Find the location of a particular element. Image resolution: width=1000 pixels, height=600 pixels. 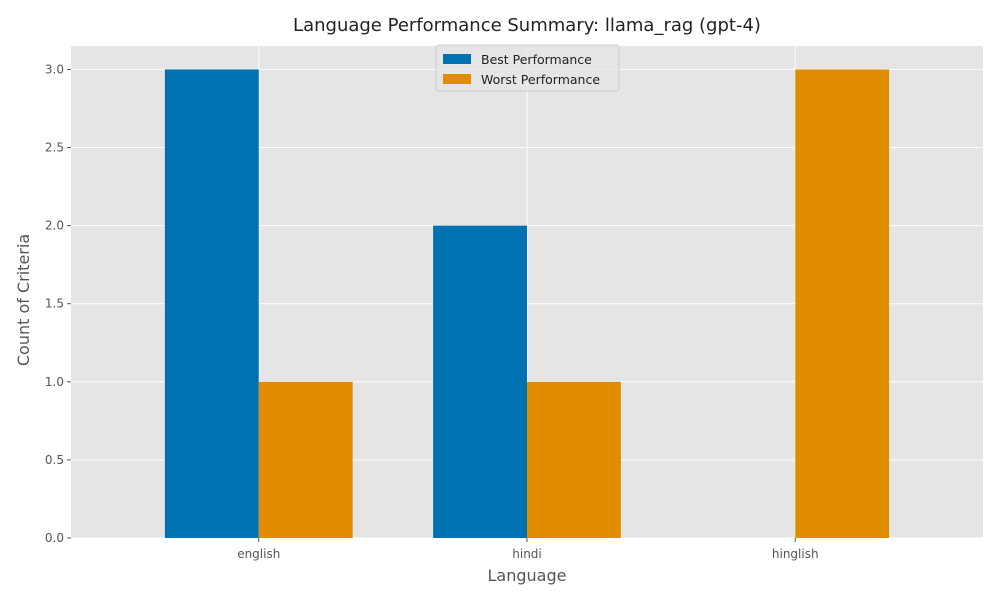

x-axis-title: Language is located at coordinates (527, 575).